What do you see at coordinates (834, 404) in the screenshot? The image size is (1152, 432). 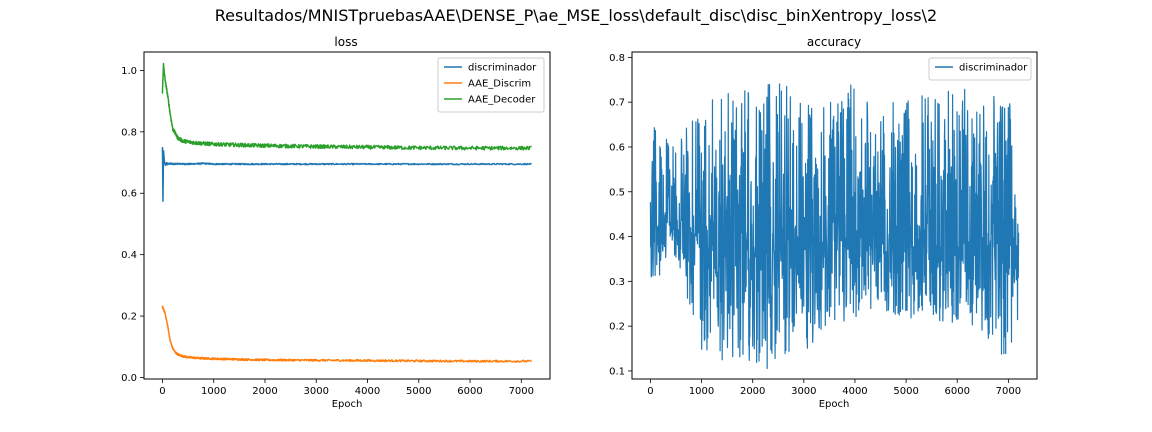 I see `accuracy-xlabel: Epoch` at bounding box center [834, 404].